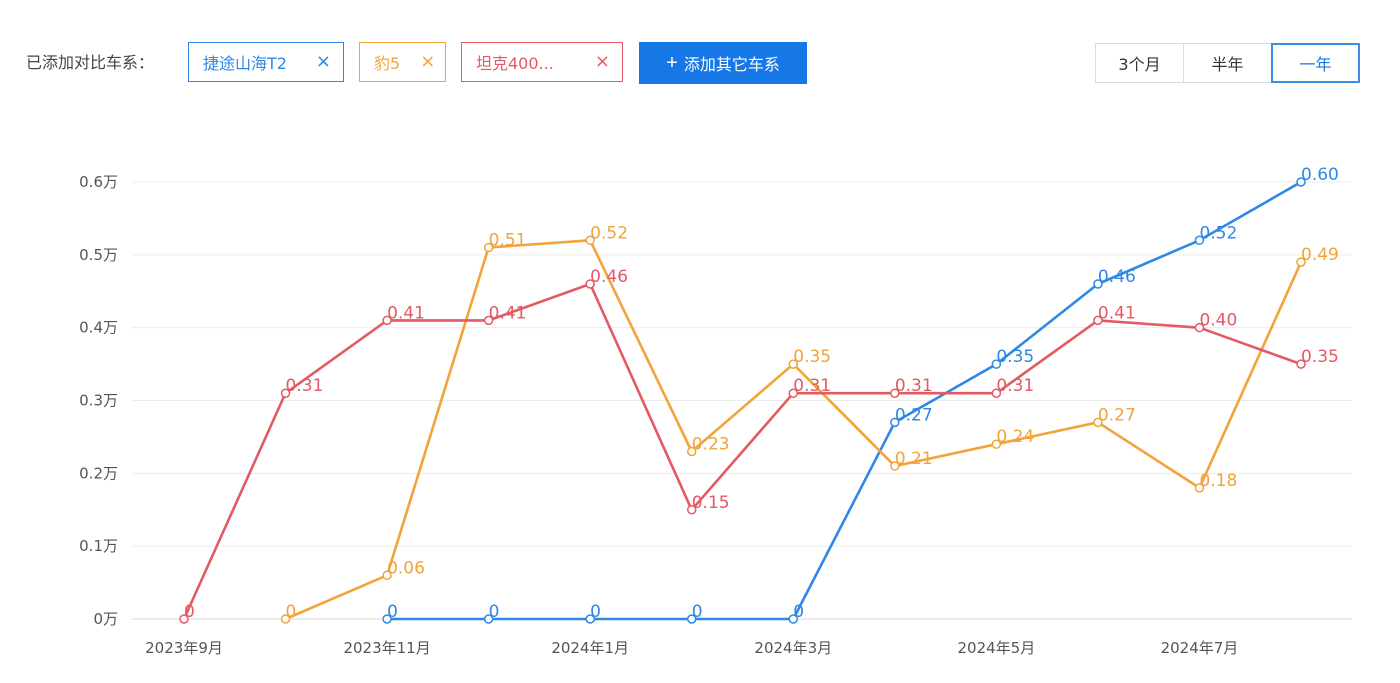  What do you see at coordinates (731, 65) in the screenshot?
I see `add-series-label: 添加其它车系` at bounding box center [731, 65].